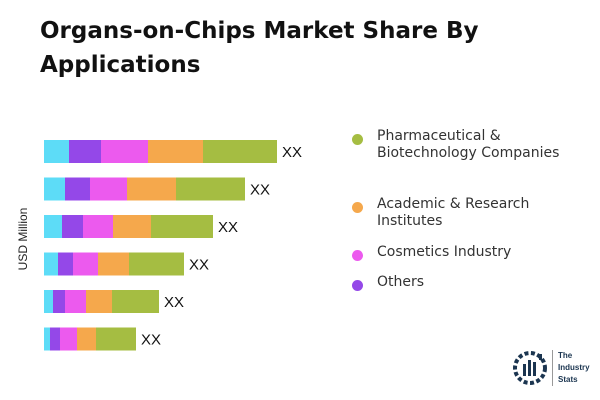 This screenshot has height=400, width=600. I want to click on legend-label: Cosmetics Industry, so click(444, 252).